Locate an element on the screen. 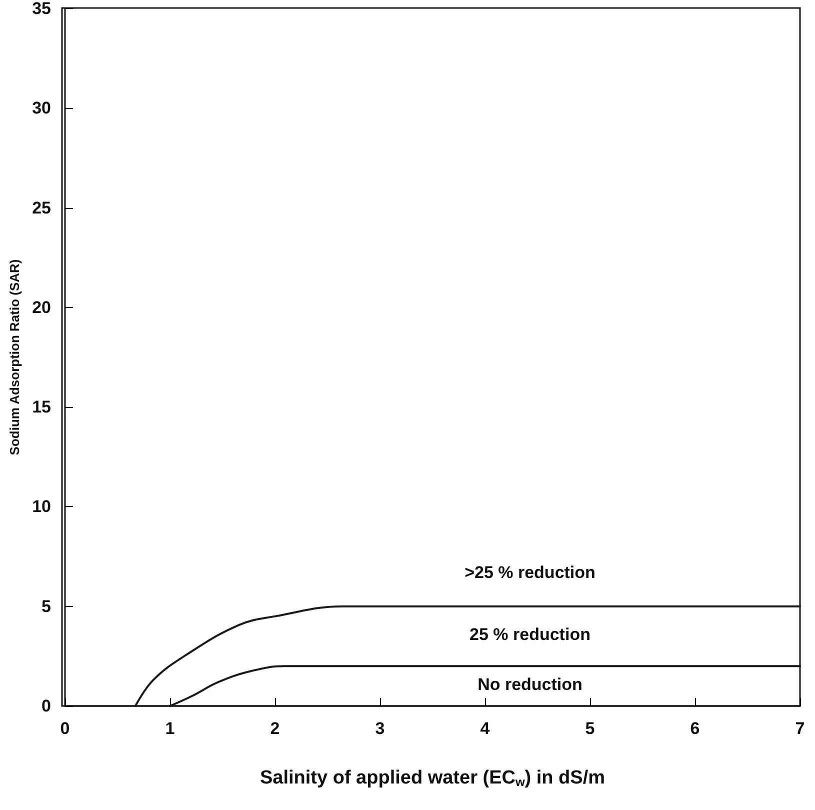 This screenshot has width=815, height=810. y-tick-label: 25 is located at coordinates (41, 208).